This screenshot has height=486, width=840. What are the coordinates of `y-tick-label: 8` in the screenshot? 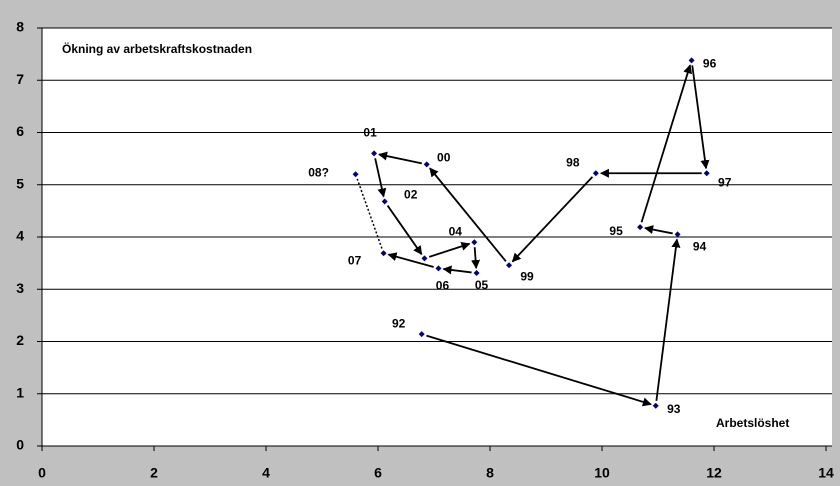 It's located at (20, 27).